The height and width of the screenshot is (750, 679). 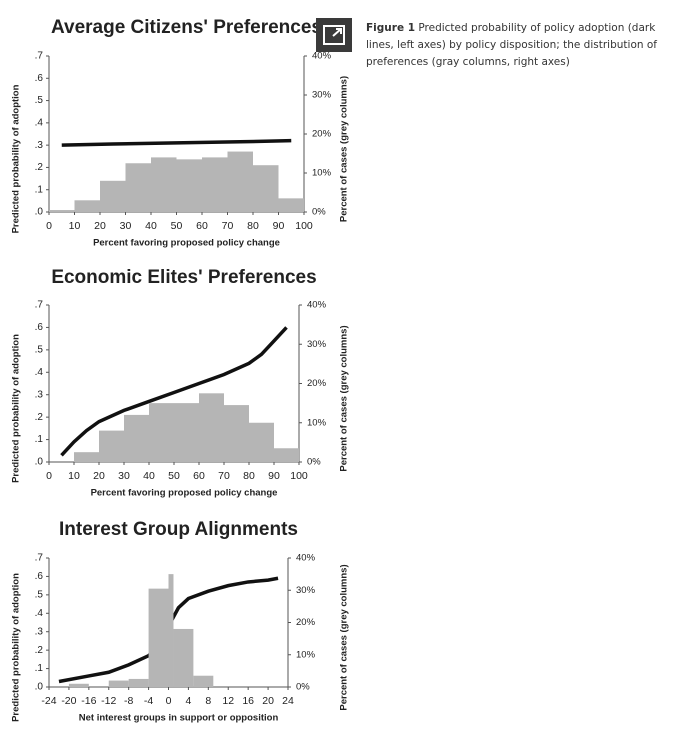 What do you see at coordinates (184, 493) in the screenshot?
I see `x-axis-label: Percent favoring proposed policy change` at bounding box center [184, 493].